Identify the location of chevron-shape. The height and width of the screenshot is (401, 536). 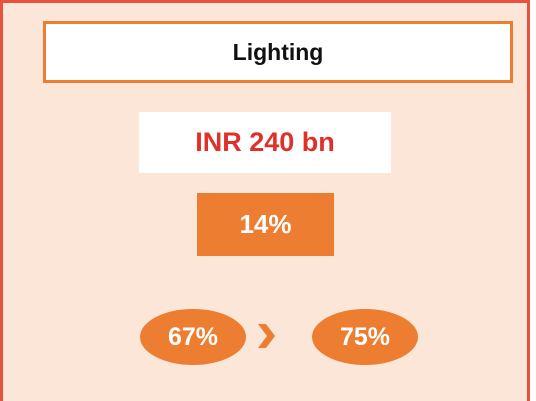
(266, 336).